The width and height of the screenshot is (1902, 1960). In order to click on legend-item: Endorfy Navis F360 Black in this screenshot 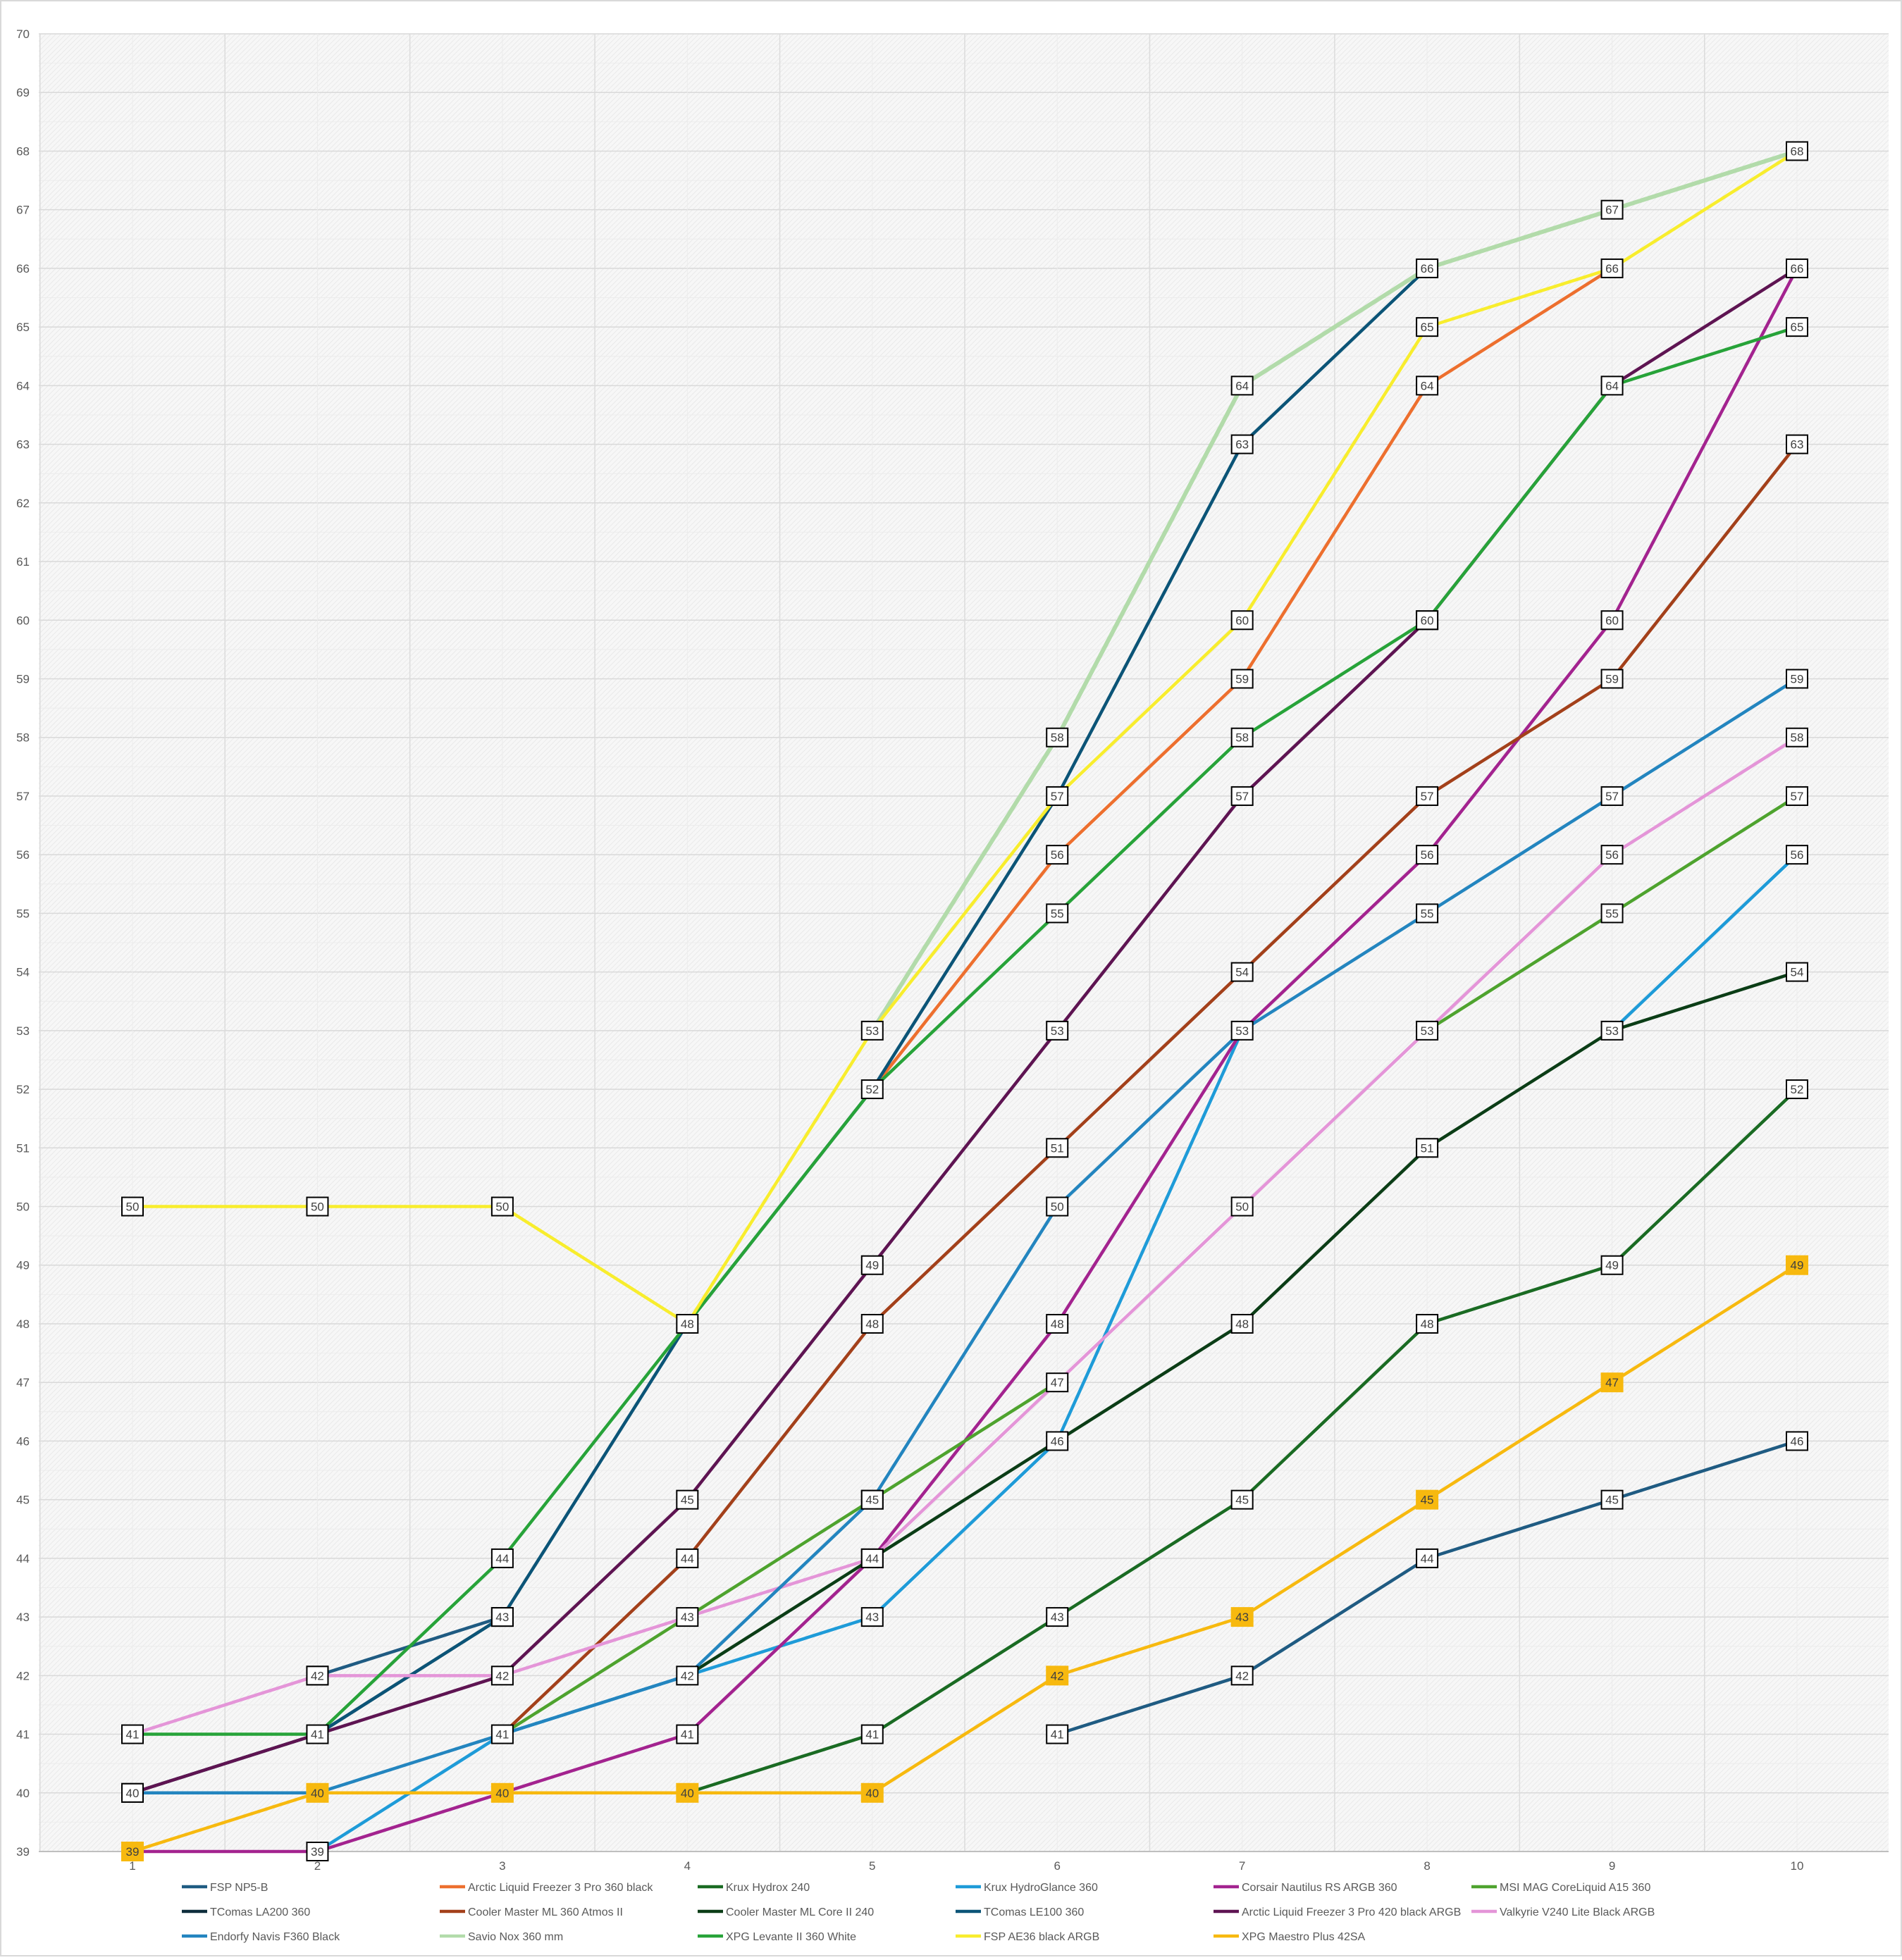, I will do `click(261, 1937)`.